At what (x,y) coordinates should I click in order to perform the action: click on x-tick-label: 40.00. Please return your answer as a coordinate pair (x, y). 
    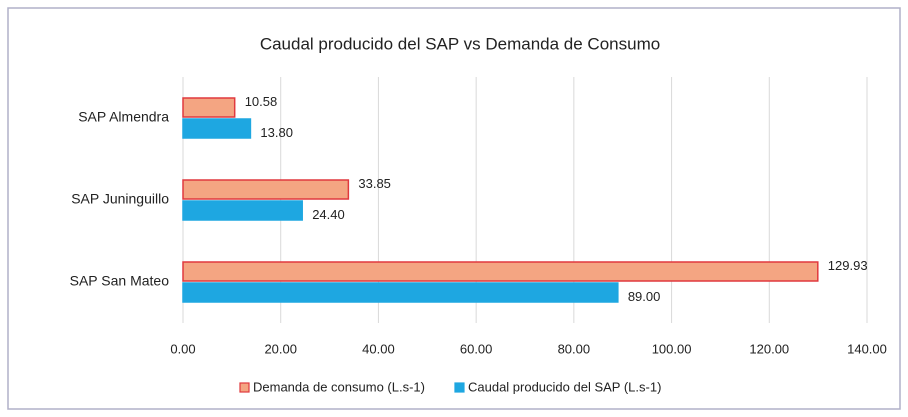
    Looking at the image, I should click on (378, 348).